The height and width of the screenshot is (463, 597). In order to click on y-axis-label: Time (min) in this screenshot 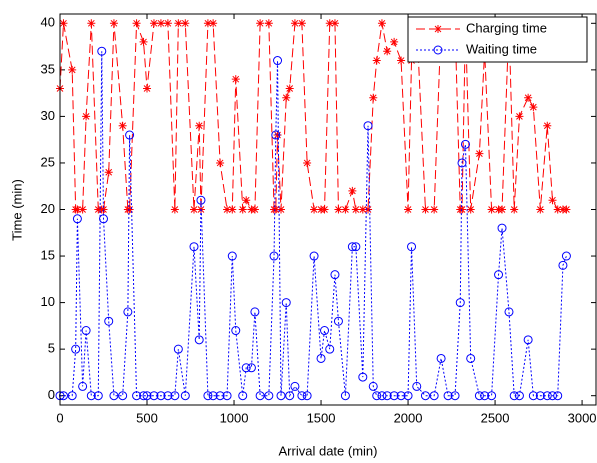, I will do `click(16, 210)`.